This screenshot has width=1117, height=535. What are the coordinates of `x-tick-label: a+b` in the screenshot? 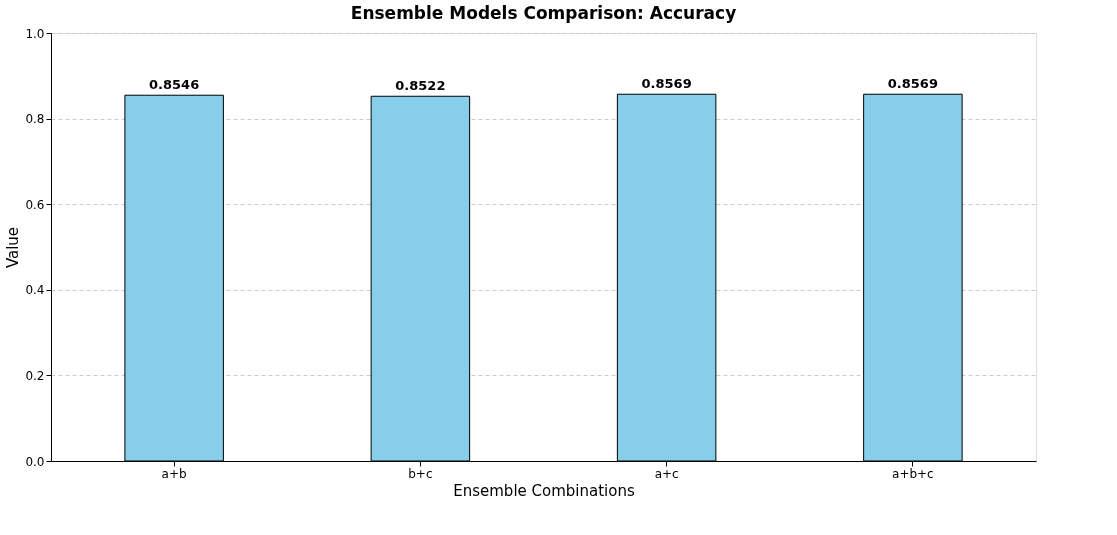 It's located at (174, 473).